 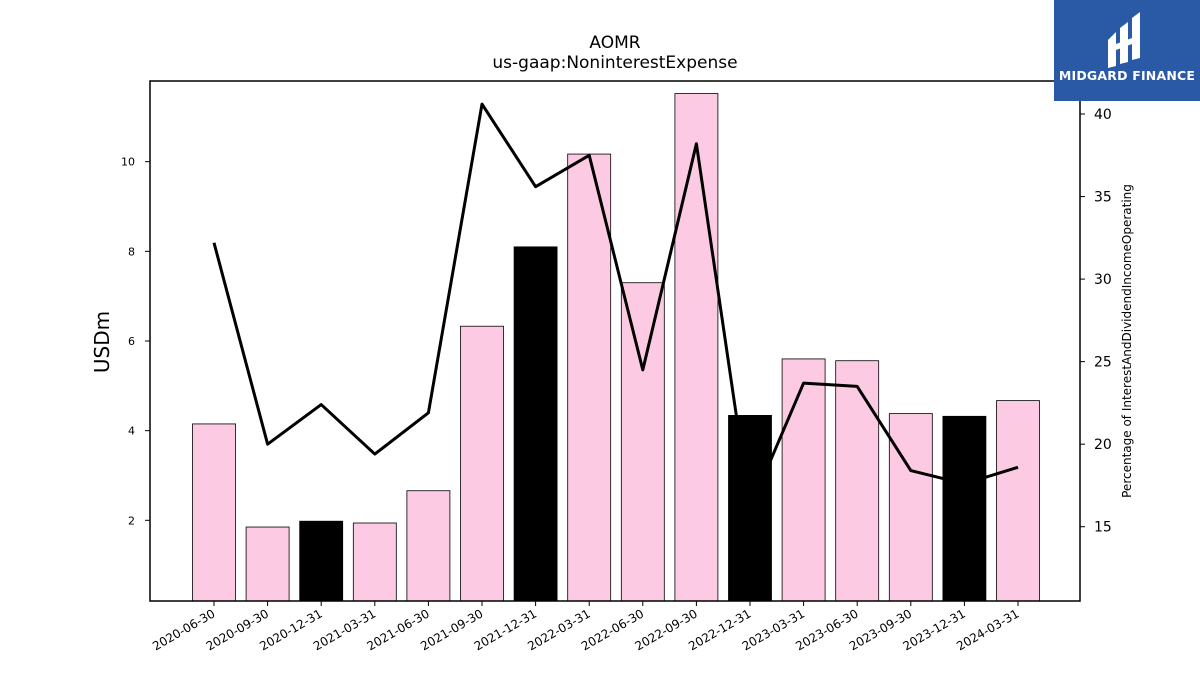 What do you see at coordinates (102, 342) in the screenshot?
I see `y-axis-left-label: USDm` at bounding box center [102, 342].